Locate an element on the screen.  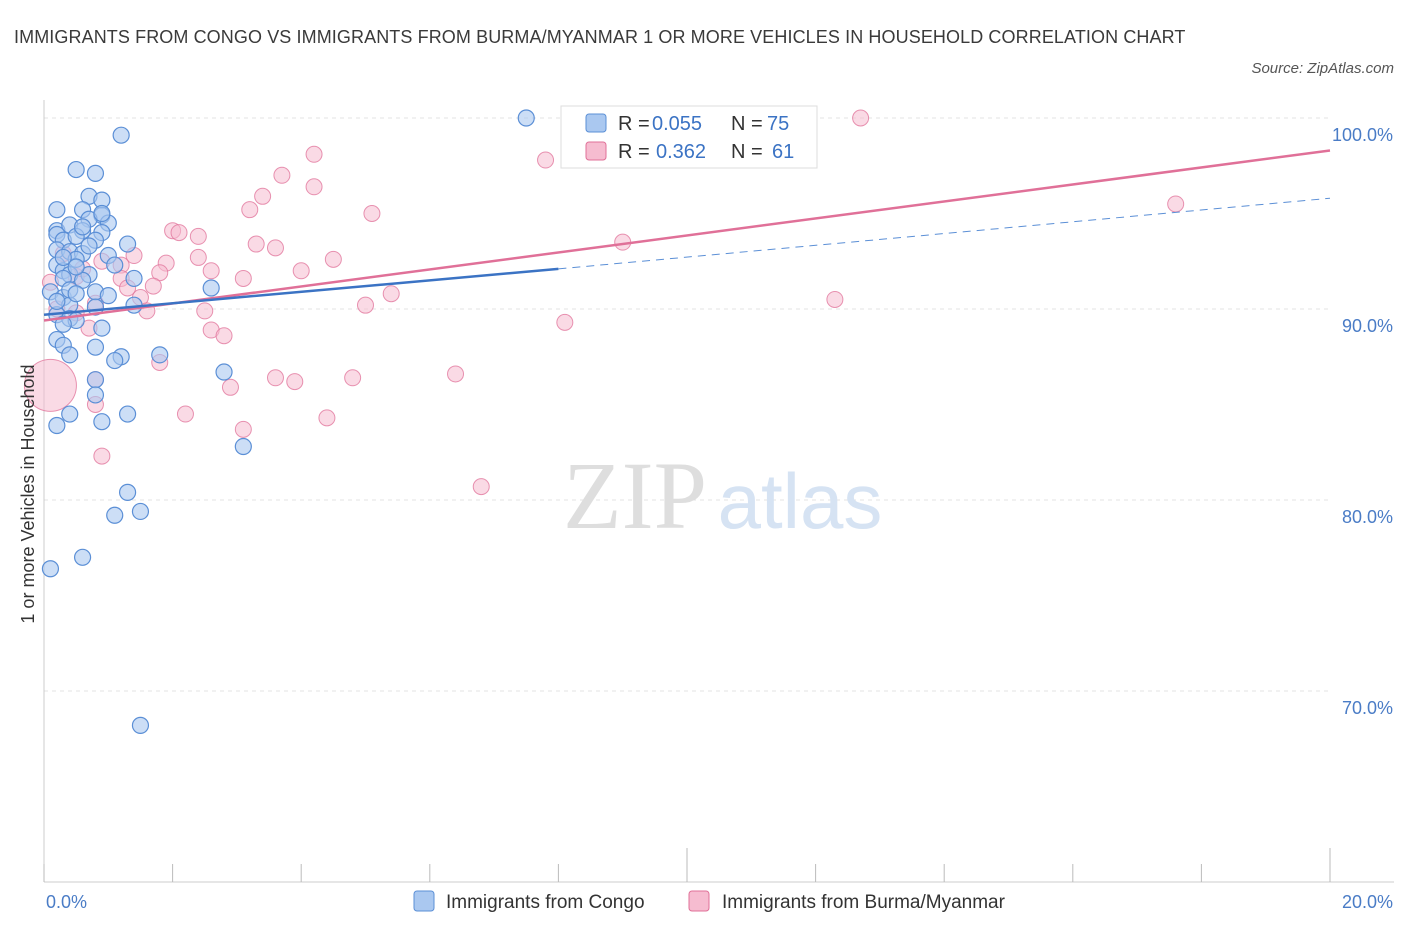
legend-congo-r: 0.055 is located at coordinates (677, 124).